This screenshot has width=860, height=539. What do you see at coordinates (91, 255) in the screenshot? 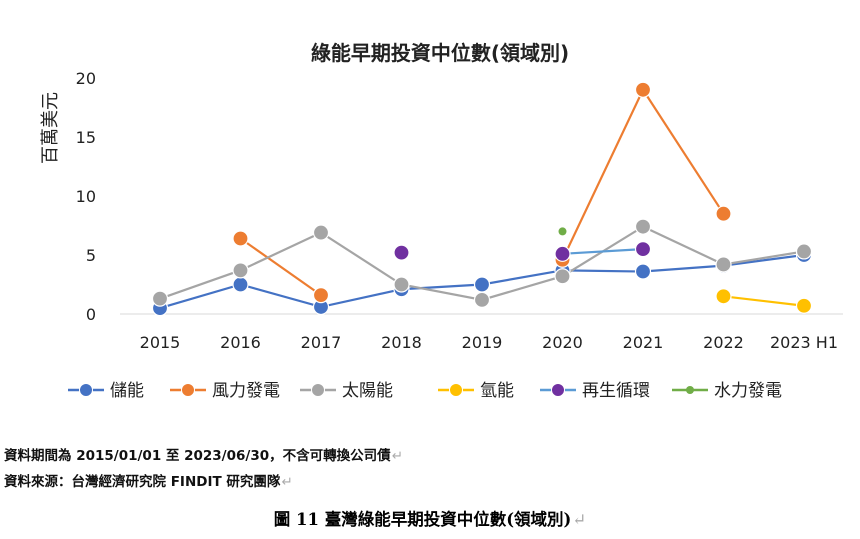
I see `y-tick-label: 5` at bounding box center [91, 255].